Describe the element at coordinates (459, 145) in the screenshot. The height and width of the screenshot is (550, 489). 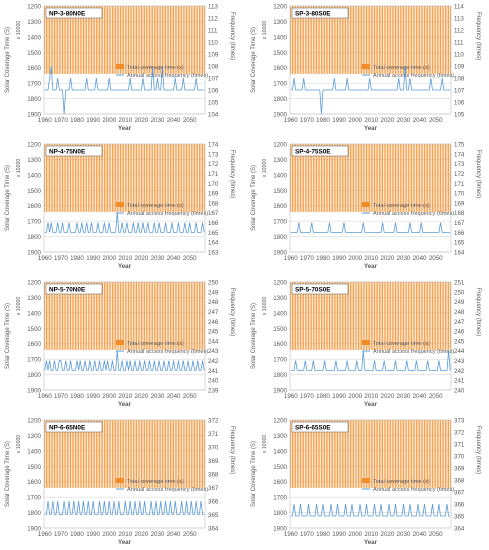
I see `right-tick-label: 175` at that location.